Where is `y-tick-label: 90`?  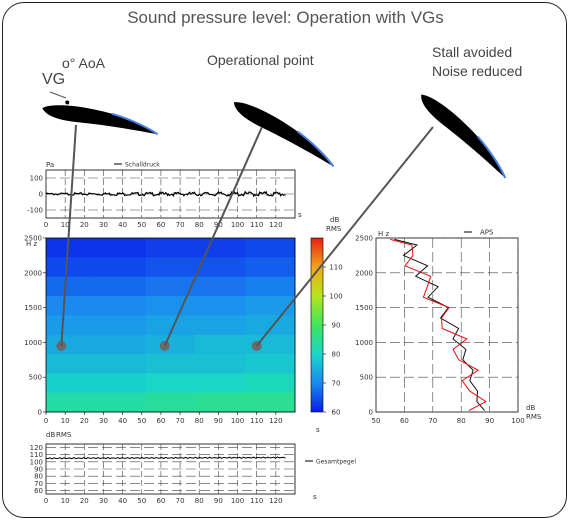 y-tick-label: 90 is located at coordinates (38, 470).